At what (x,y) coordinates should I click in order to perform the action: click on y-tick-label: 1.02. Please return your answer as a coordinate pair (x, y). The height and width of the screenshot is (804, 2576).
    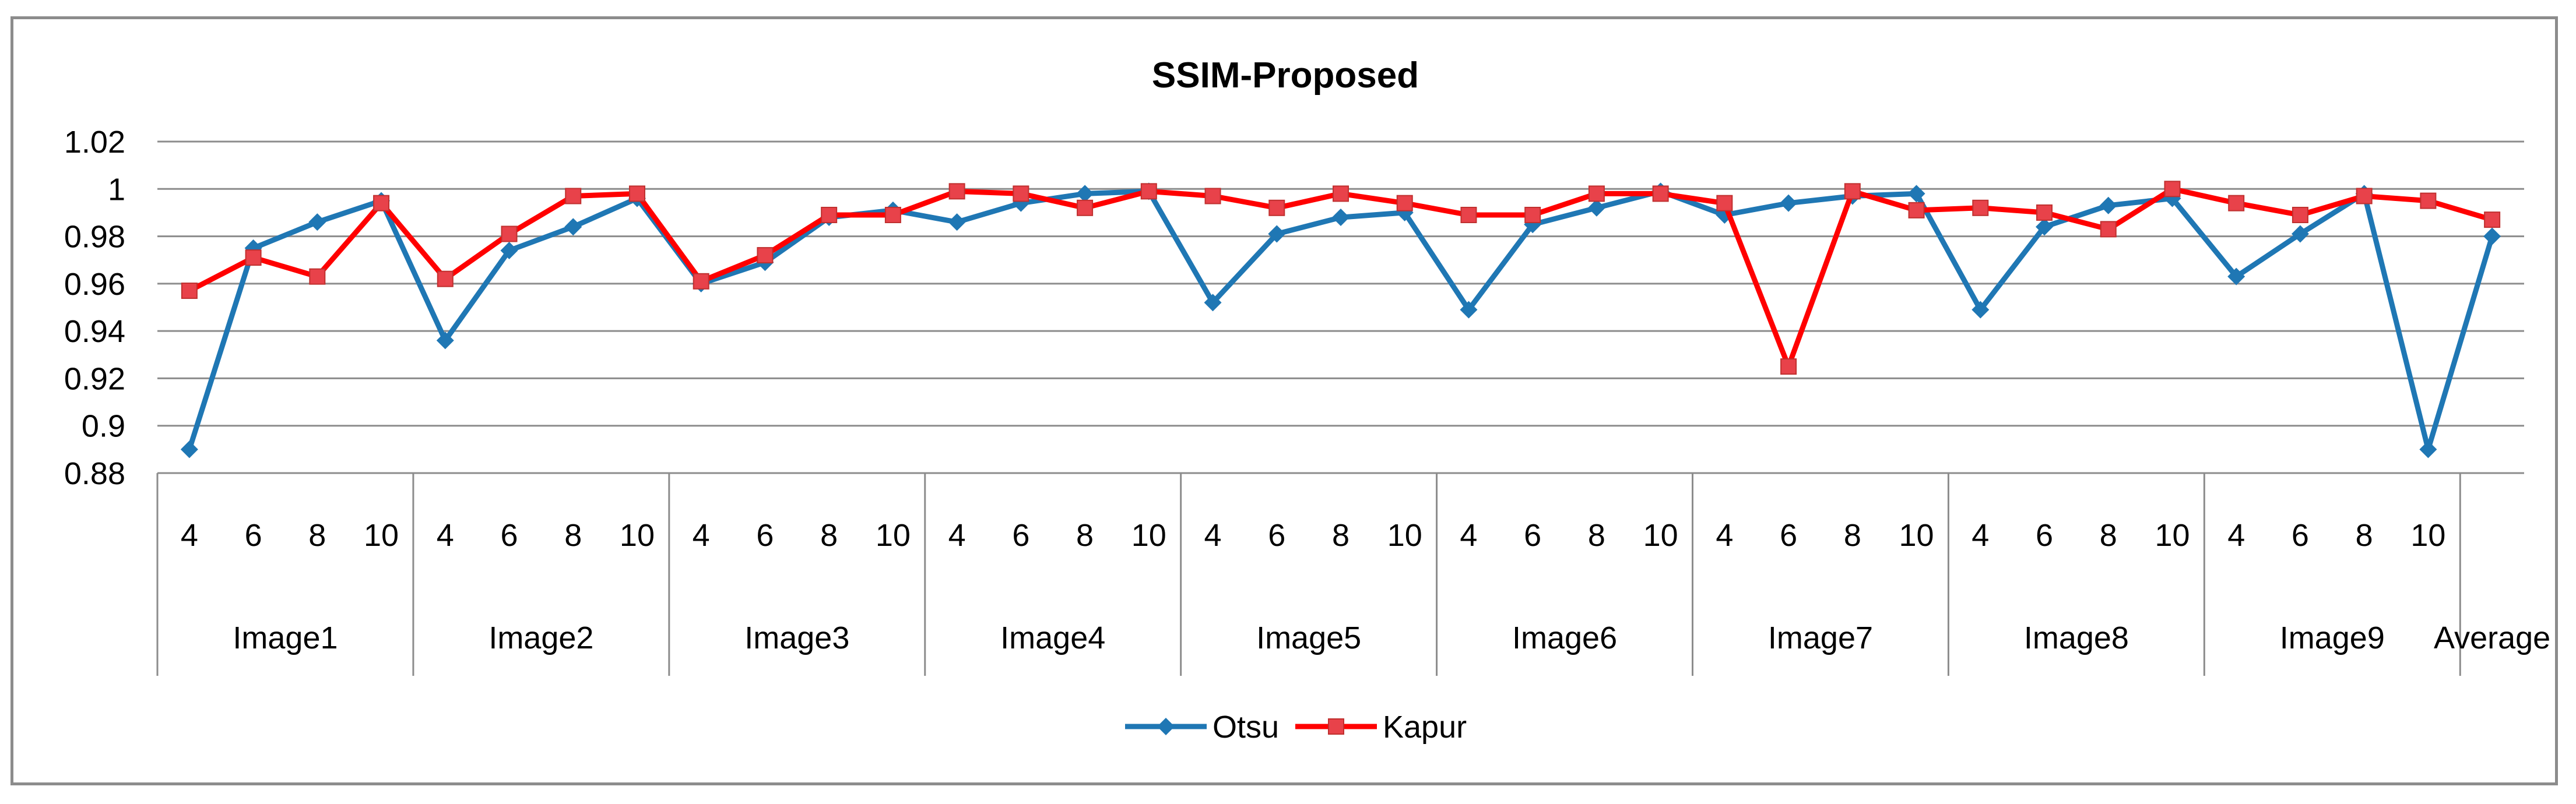
    Looking at the image, I should click on (94, 142).